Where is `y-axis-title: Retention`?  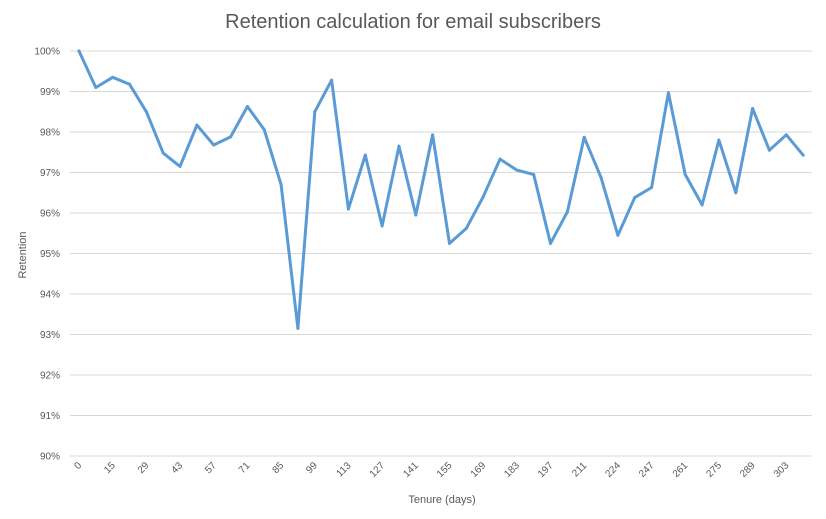
y-axis-title: Retention is located at coordinates (23, 254).